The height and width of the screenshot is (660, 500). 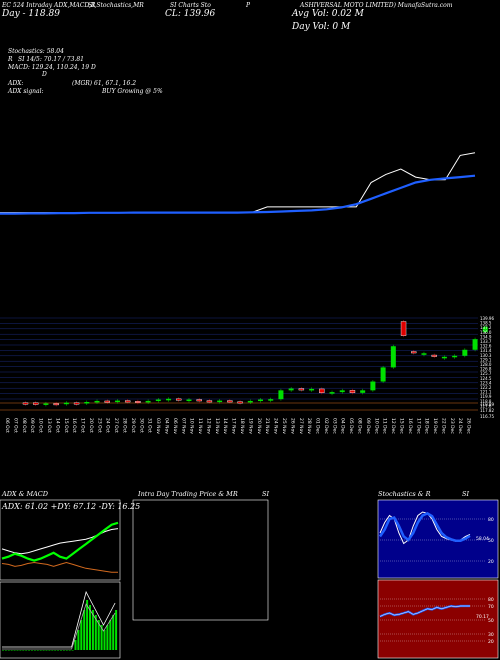 I want to click on rsi-level-label: 50, so click(x=491, y=621).